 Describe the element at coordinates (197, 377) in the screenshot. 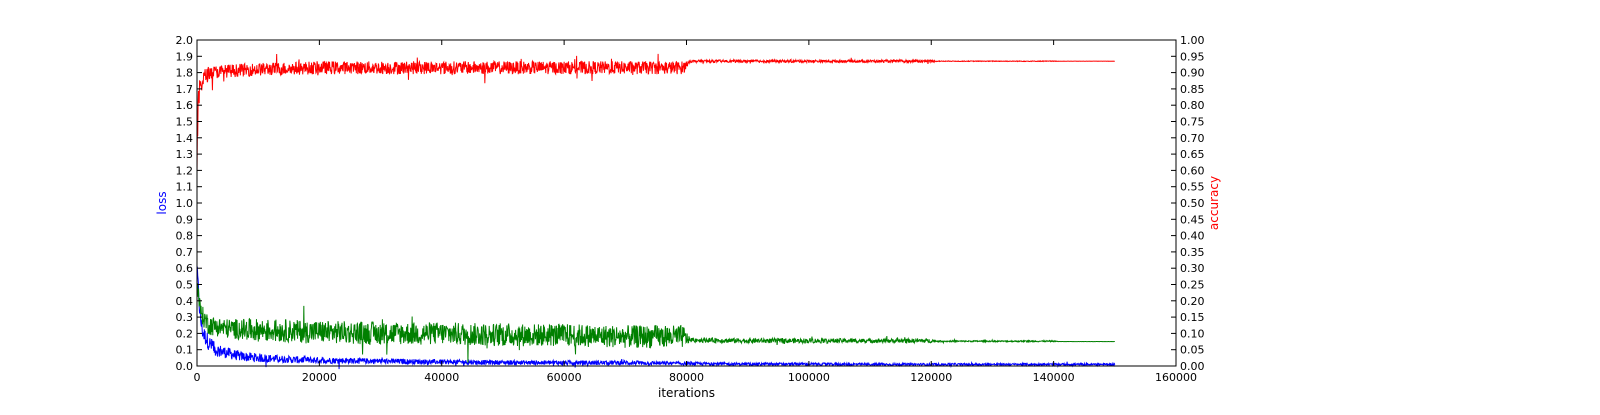

I see `x-tick-label: 0` at that location.